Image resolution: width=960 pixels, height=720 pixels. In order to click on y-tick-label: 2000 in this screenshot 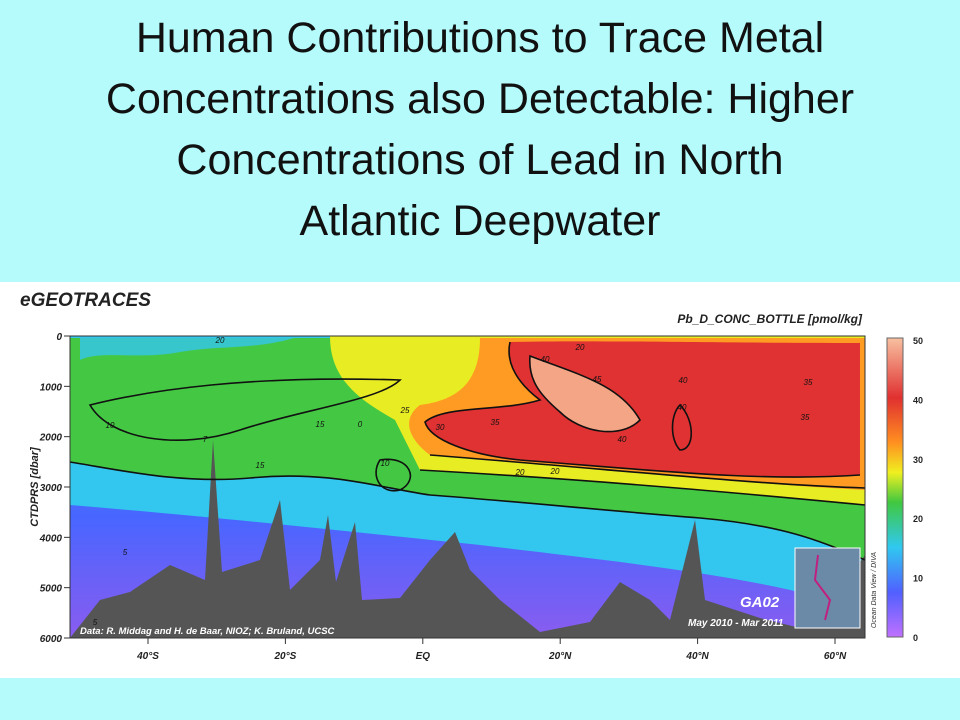, I will do `click(51, 438)`.